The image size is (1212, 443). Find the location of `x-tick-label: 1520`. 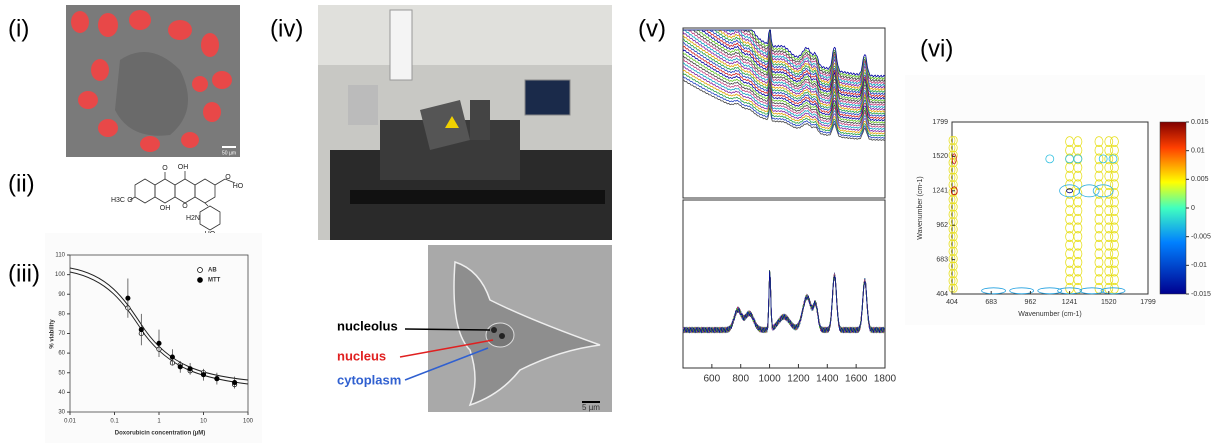

x-tick-label: 1520 is located at coordinates (1109, 302).